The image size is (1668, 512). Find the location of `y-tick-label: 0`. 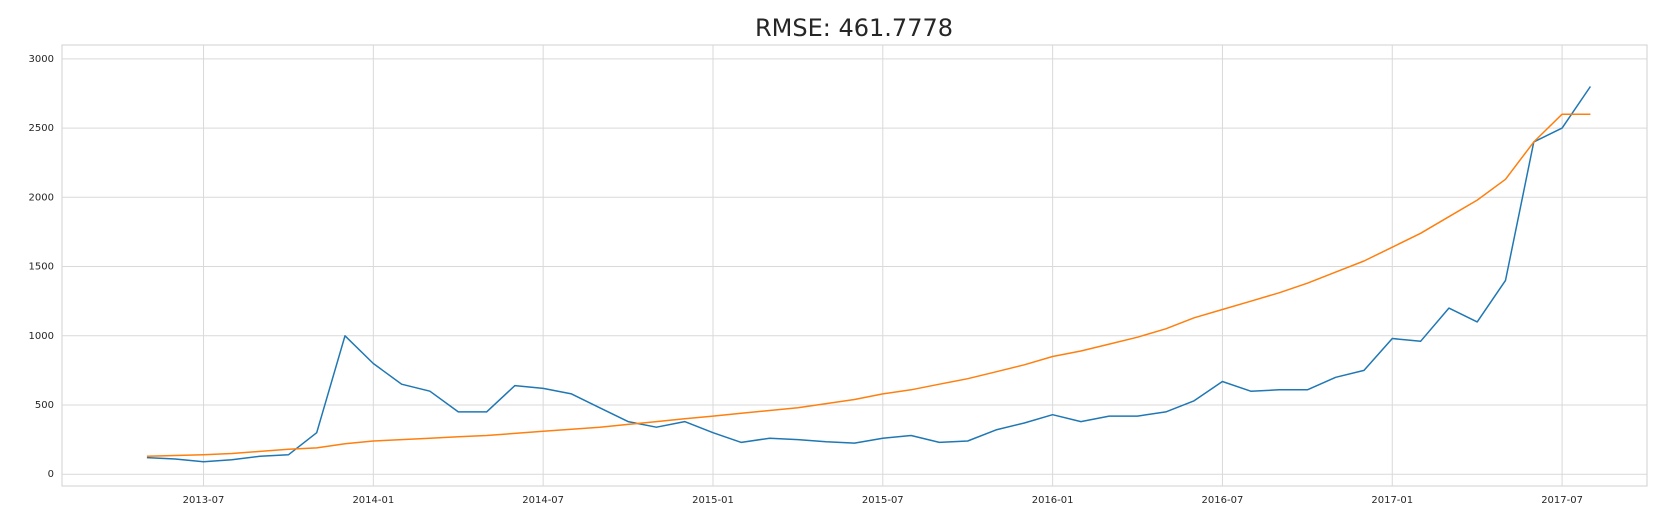

y-tick-label: 0 is located at coordinates (51, 474).